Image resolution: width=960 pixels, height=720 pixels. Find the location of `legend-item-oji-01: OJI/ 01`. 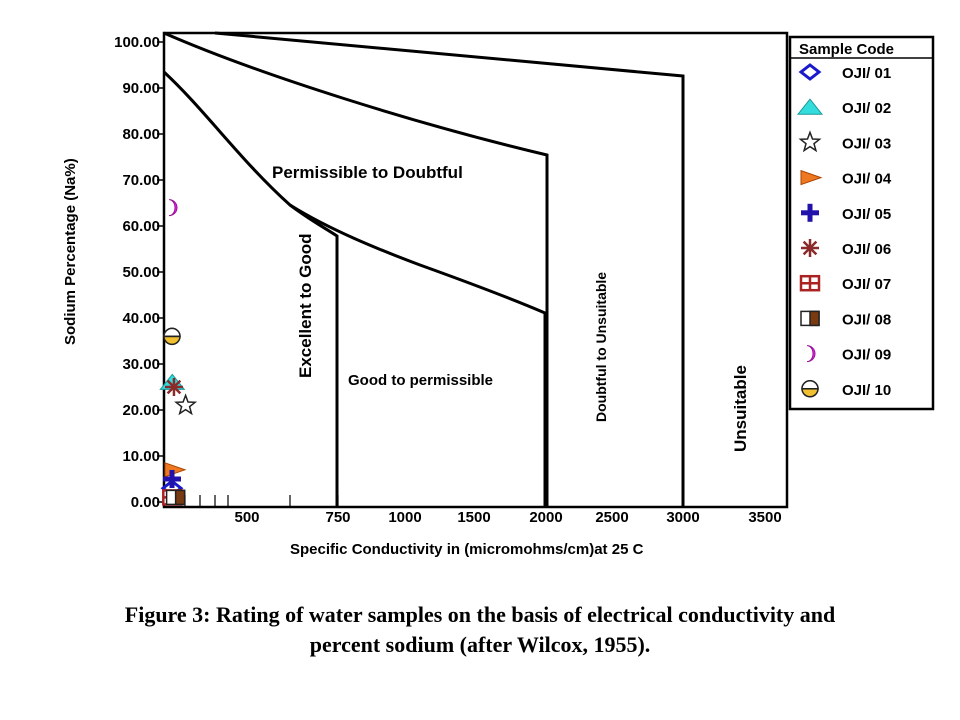

legend-item-oji-01: OJI/ 01 is located at coordinates (844, 72).